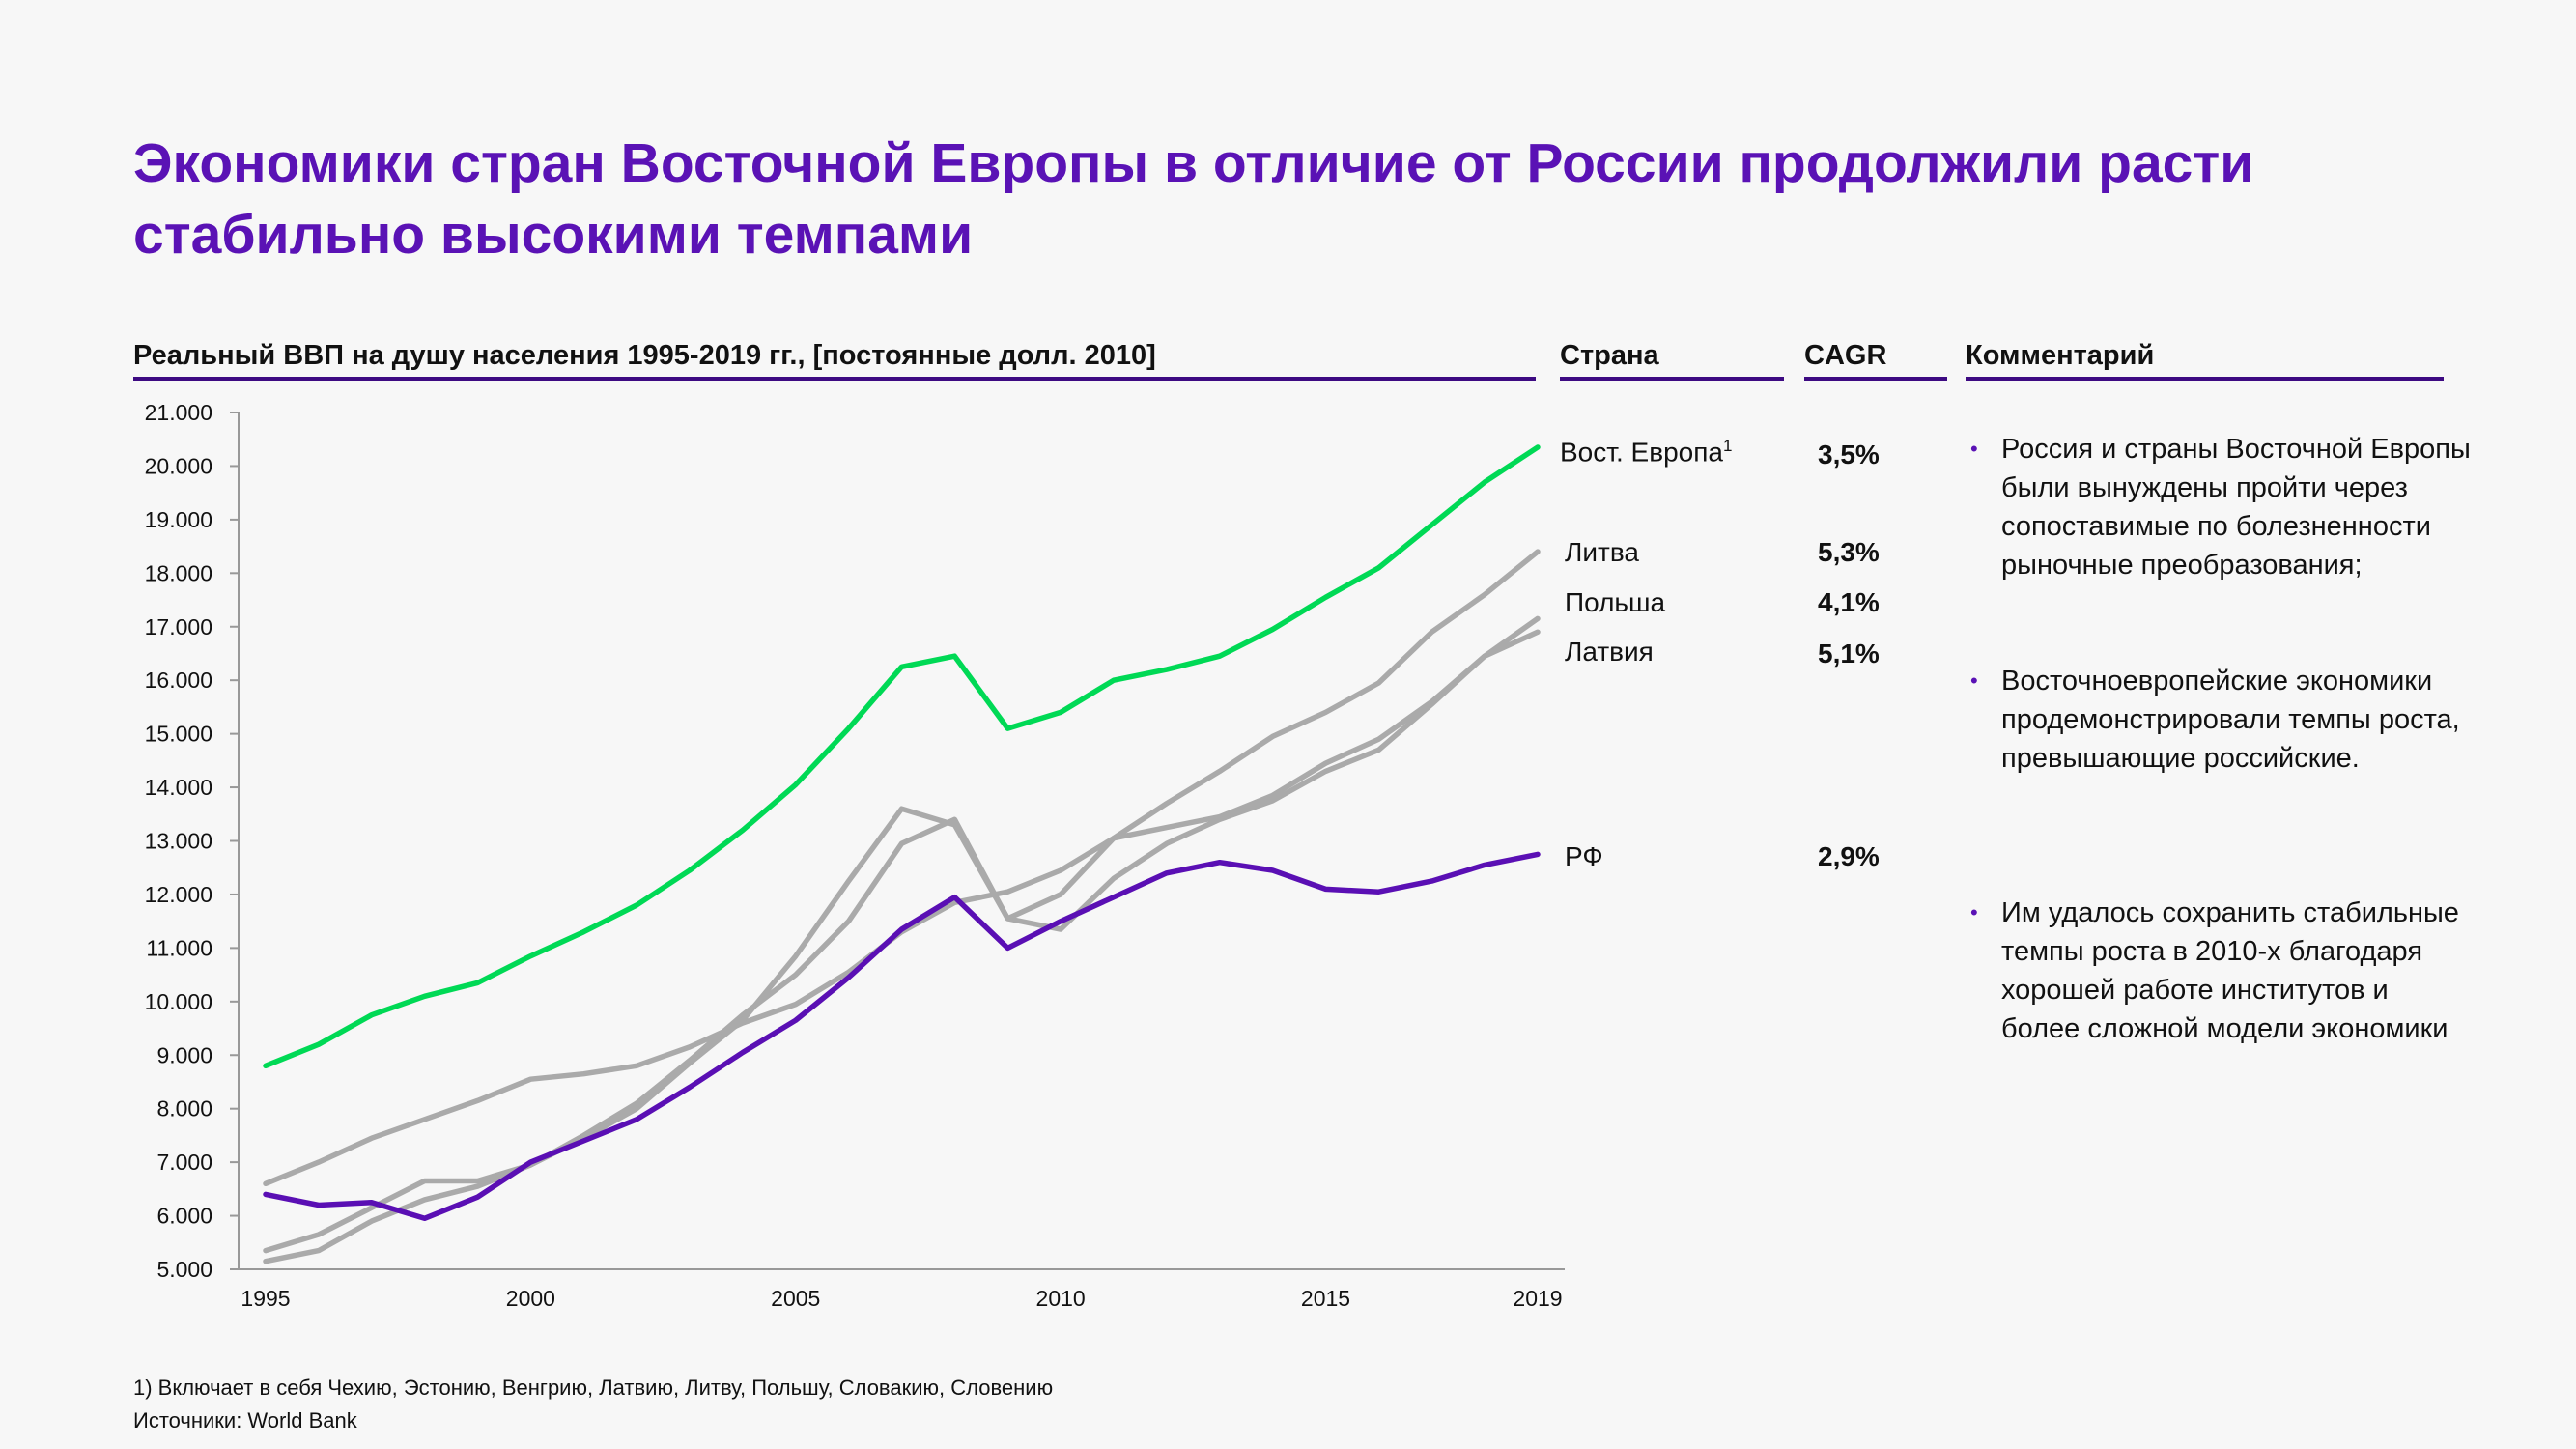 The height and width of the screenshot is (1449, 2576). Describe the element at coordinates (1615, 602) in the screenshot. I see `legend-label-poland: Польша` at that location.